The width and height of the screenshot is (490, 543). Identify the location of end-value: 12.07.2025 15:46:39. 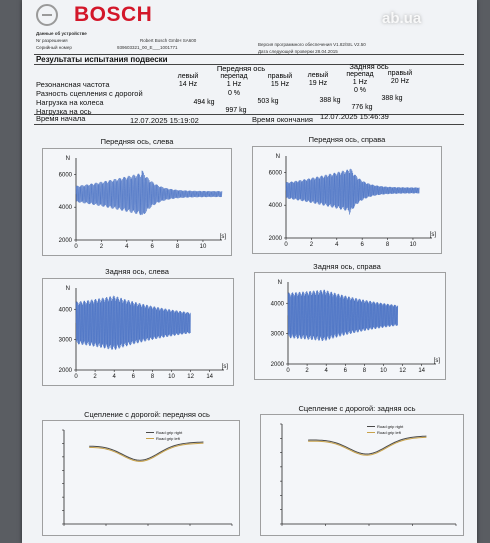
(354, 116).